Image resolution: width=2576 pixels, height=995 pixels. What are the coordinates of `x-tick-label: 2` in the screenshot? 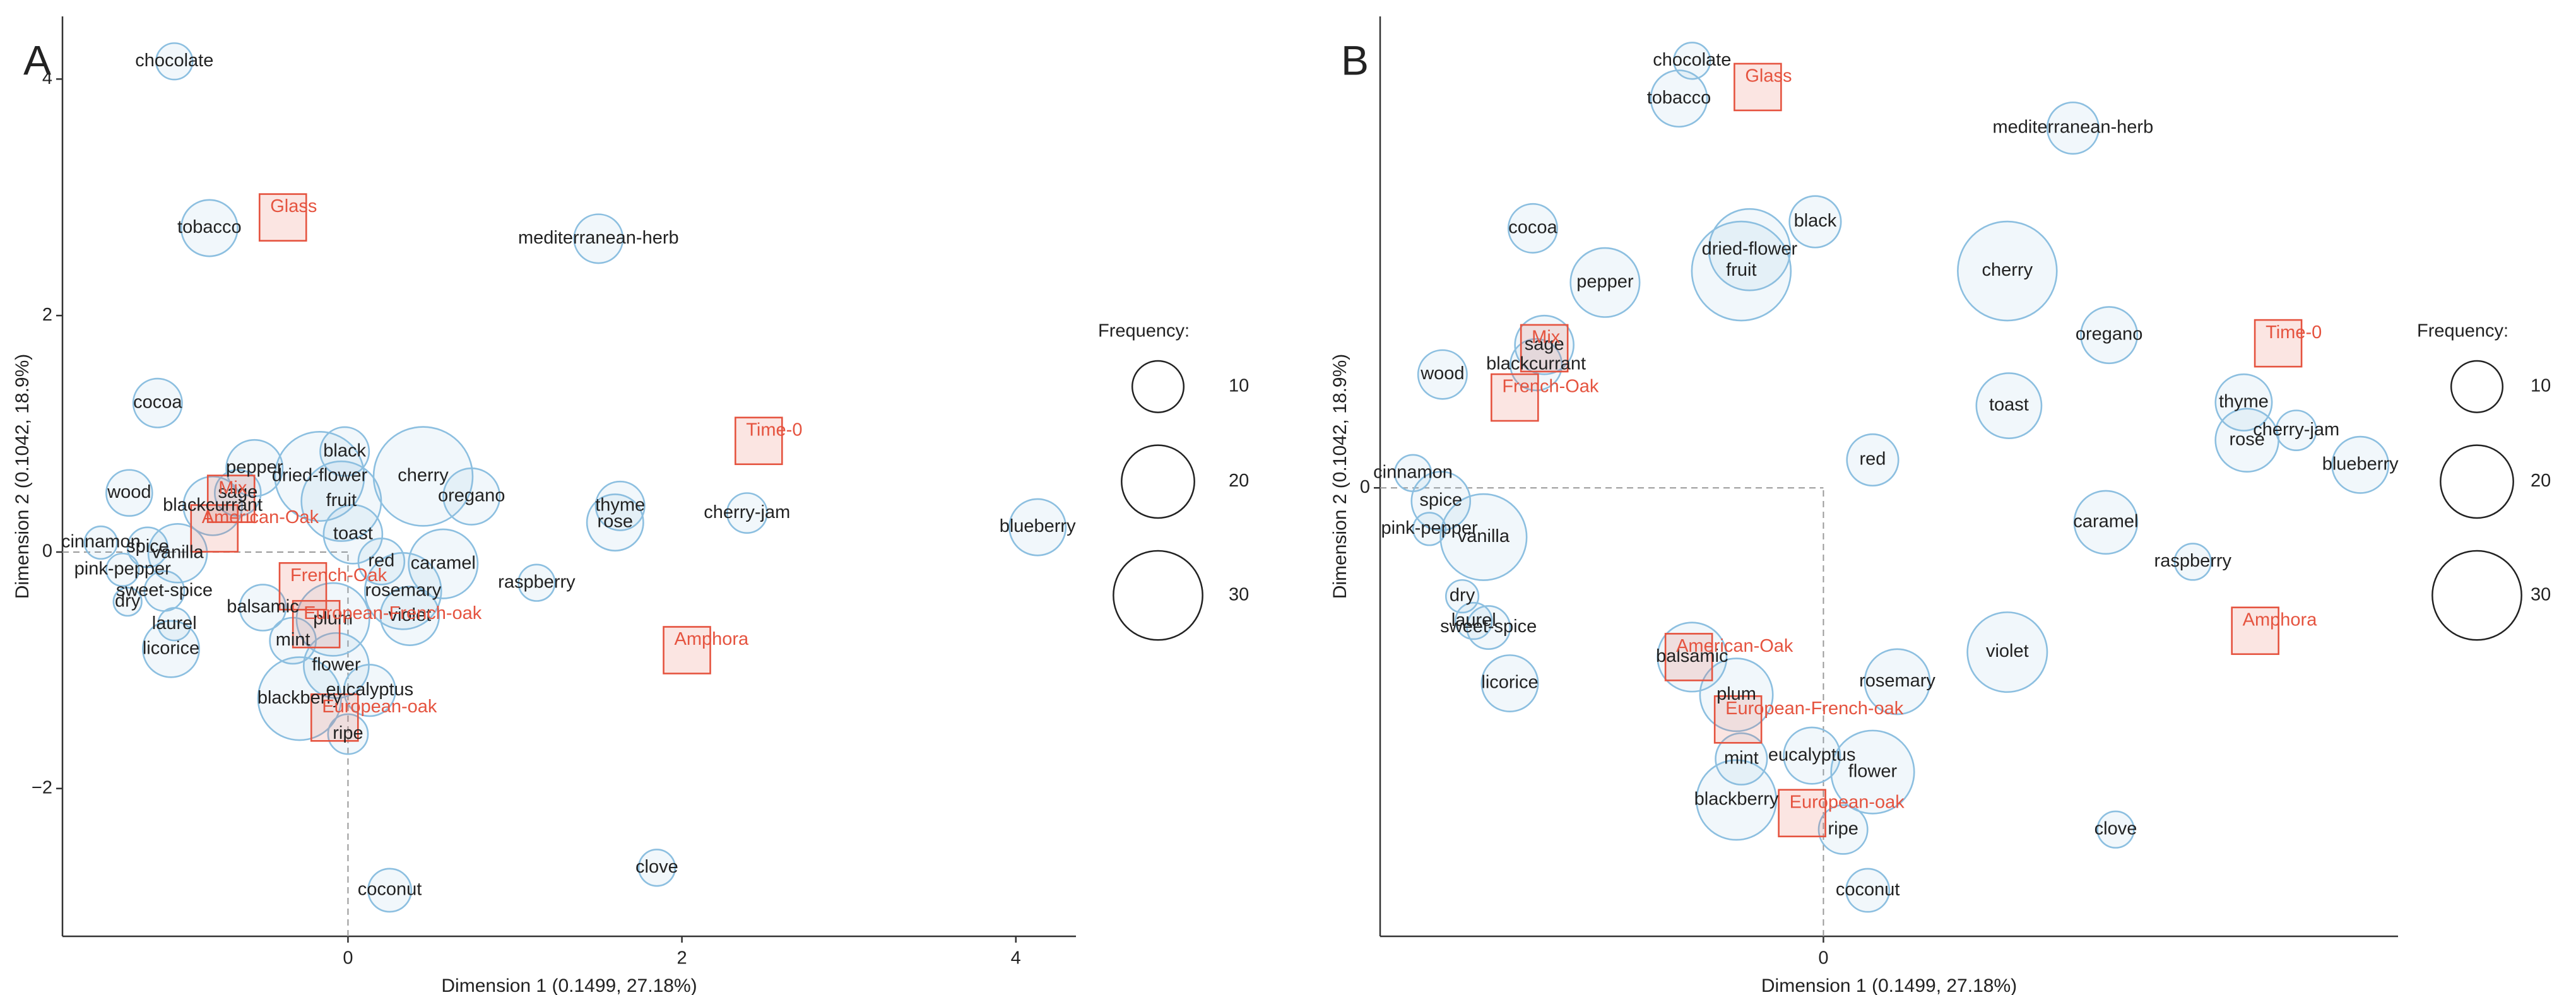 It's located at (682, 958).